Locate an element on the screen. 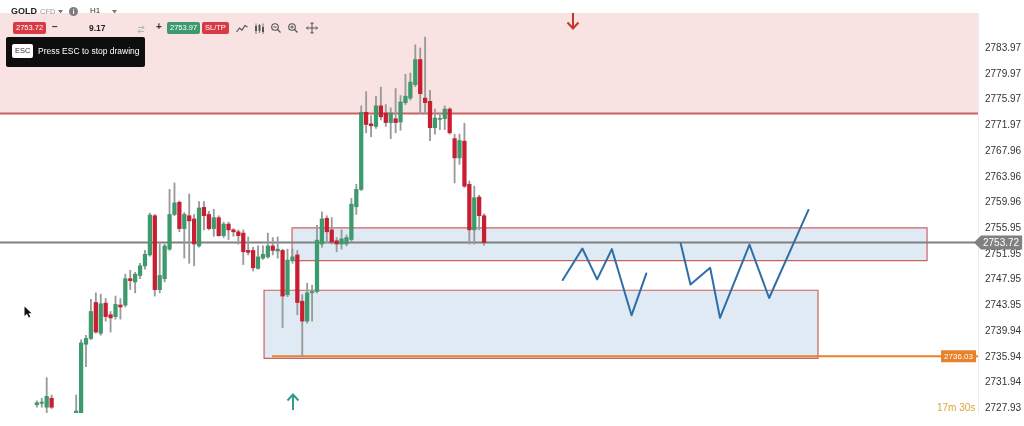 The height and width of the screenshot is (426, 1024). annotation: + is located at coordinates (159, 26).